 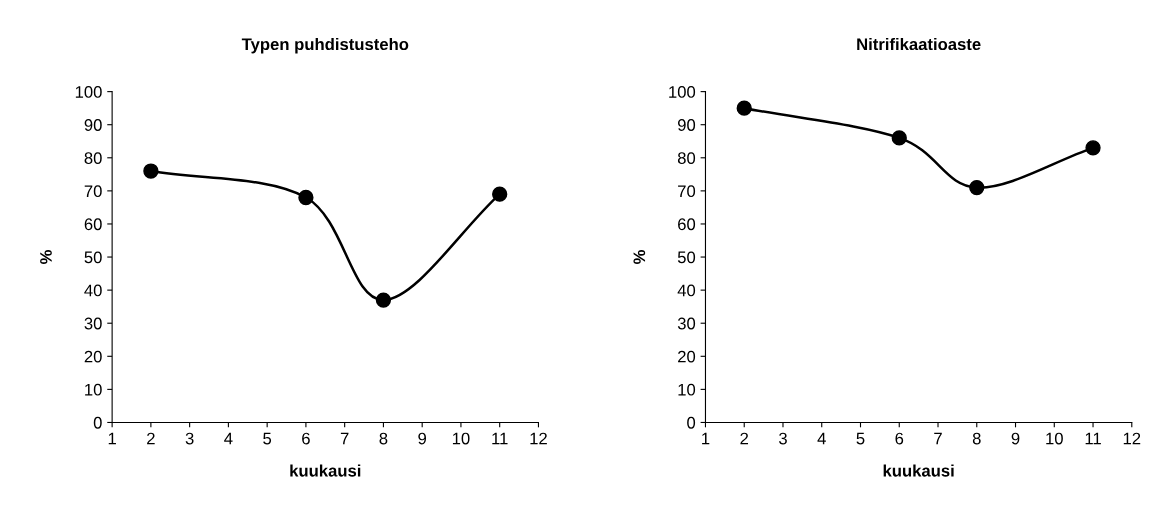 What do you see at coordinates (325, 45) in the screenshot?
I see `chart-title: Typen puhdistusteho` at bounding box center [325, 45].